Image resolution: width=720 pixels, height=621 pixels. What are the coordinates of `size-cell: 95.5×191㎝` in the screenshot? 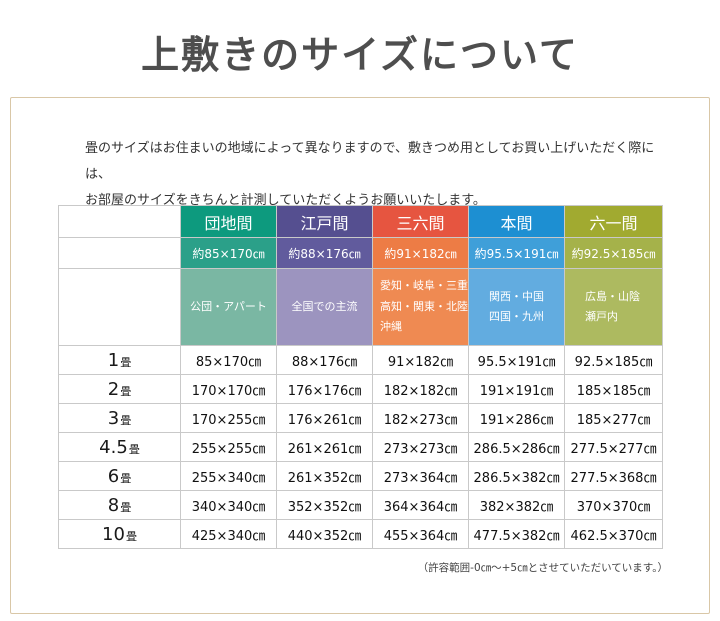 It's located at (516, 360).